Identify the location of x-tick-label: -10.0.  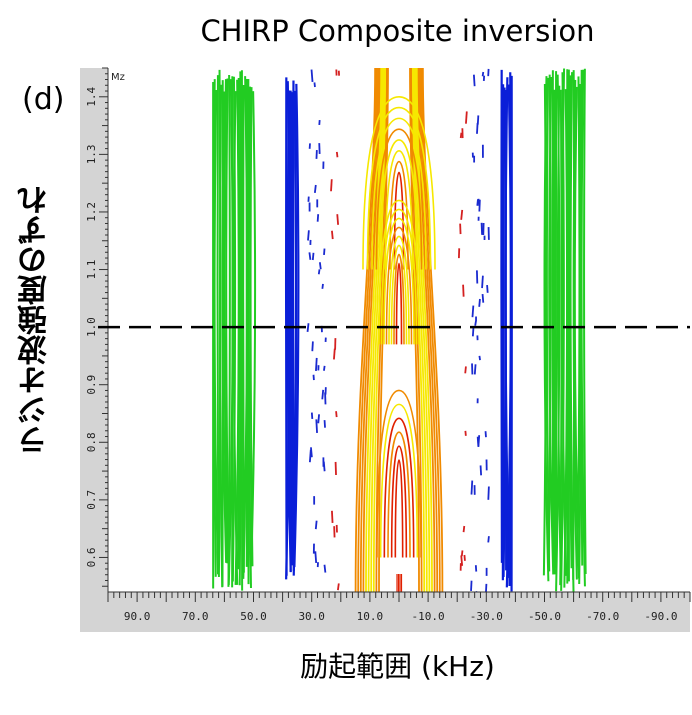
(428, 616).